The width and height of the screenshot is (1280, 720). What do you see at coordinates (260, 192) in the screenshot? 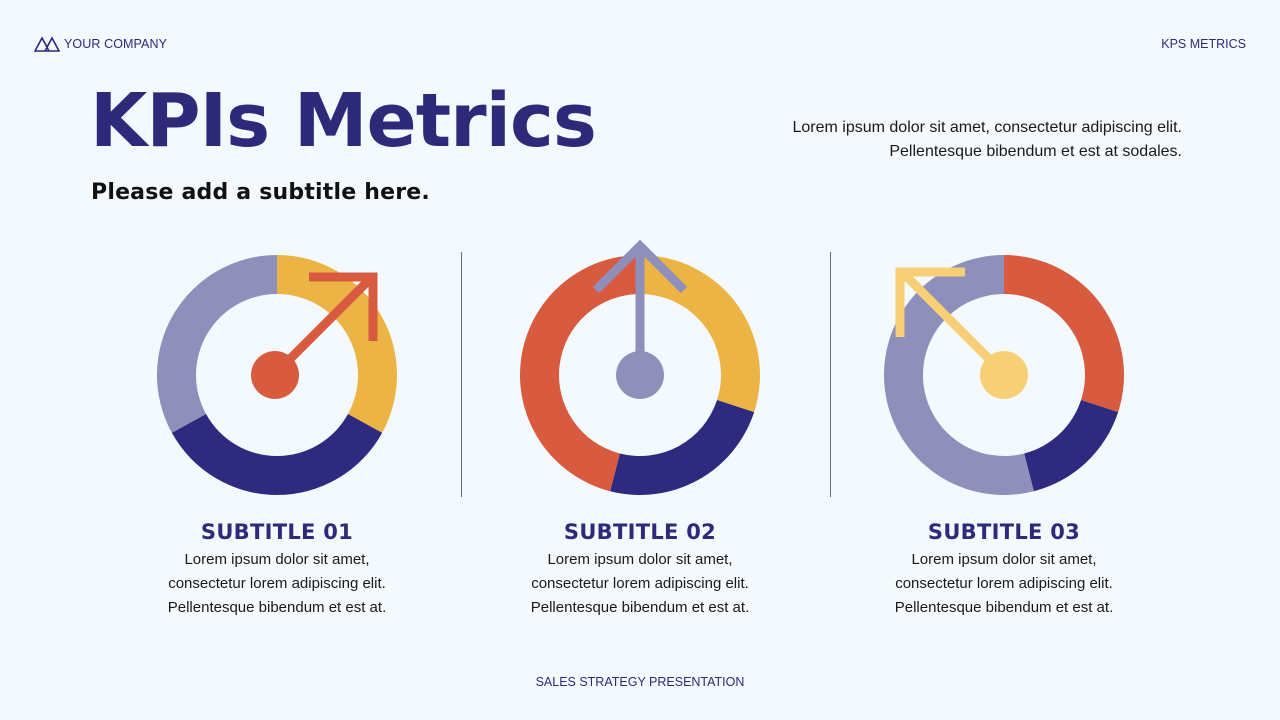
I see `page-subtitle: Please add a subtitle here.` at bounding box center [260, 192].